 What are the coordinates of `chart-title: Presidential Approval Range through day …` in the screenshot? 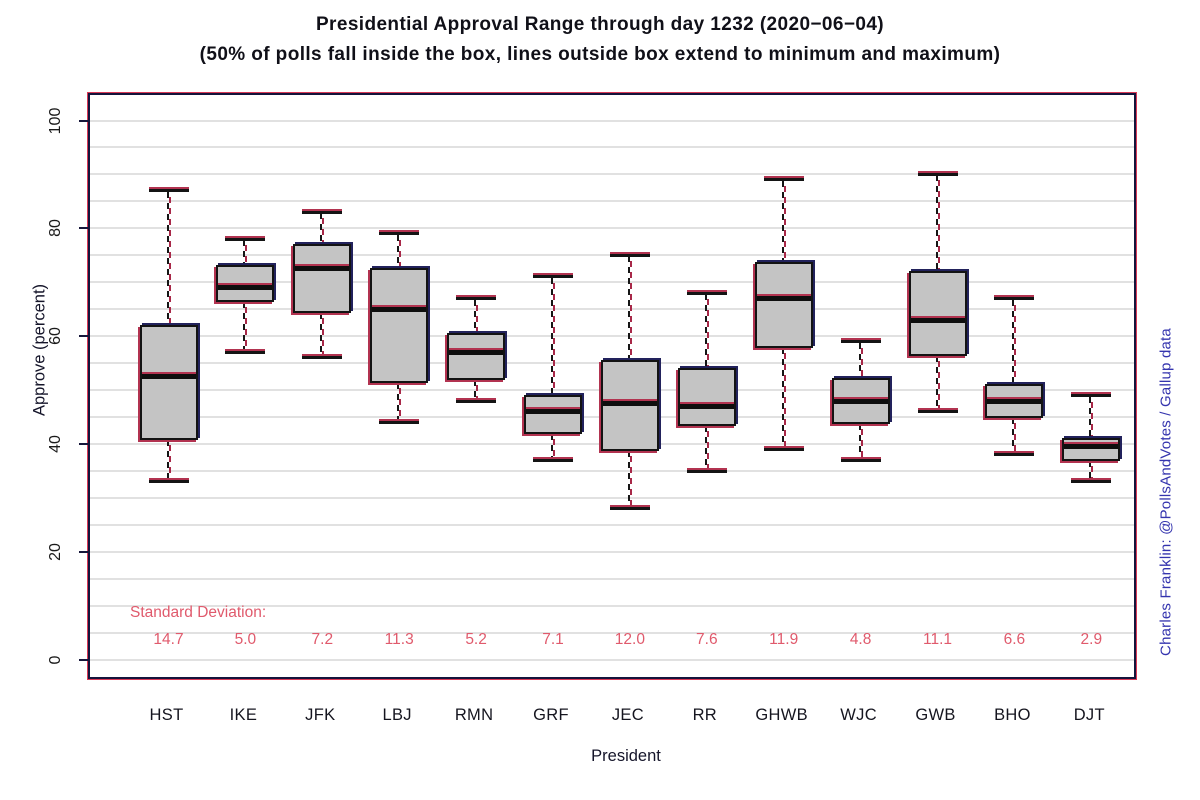 It's located at (600, 24).